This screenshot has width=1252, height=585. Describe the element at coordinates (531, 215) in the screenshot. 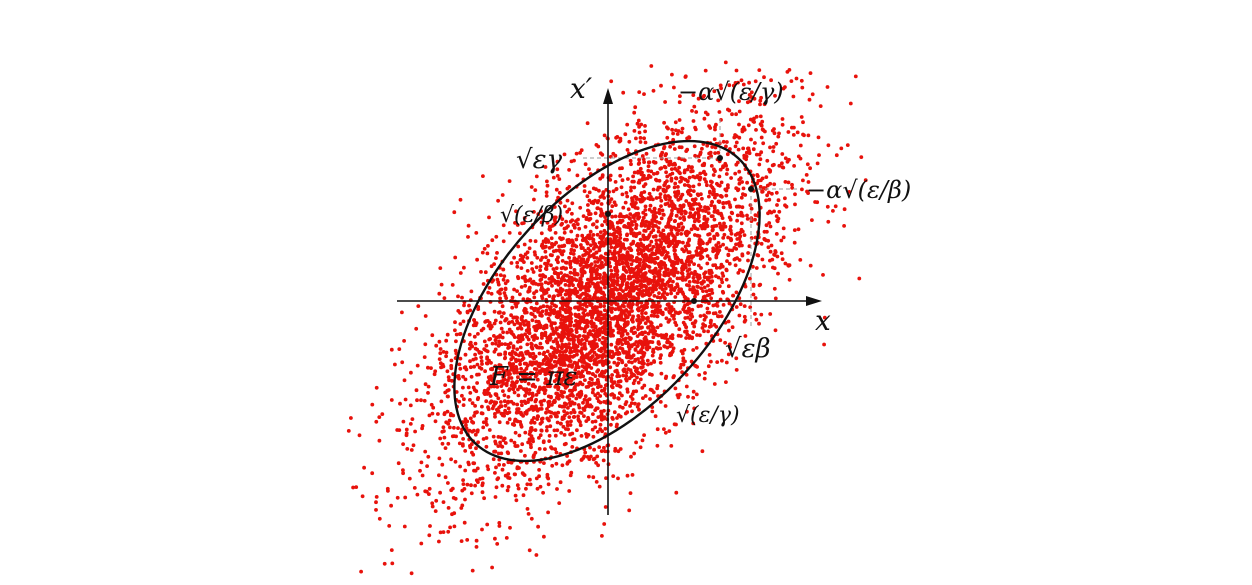

I see `label-y-intercept: √(ε/β)` at that location.